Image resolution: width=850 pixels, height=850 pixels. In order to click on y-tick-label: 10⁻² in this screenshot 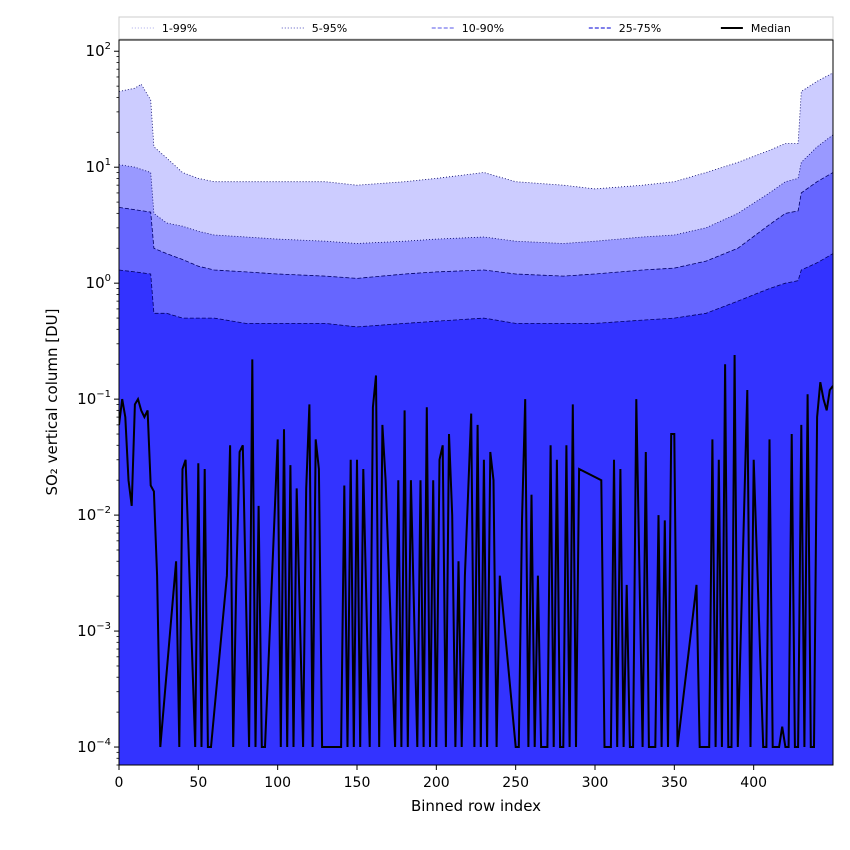, I will do `click(94, 514)`.